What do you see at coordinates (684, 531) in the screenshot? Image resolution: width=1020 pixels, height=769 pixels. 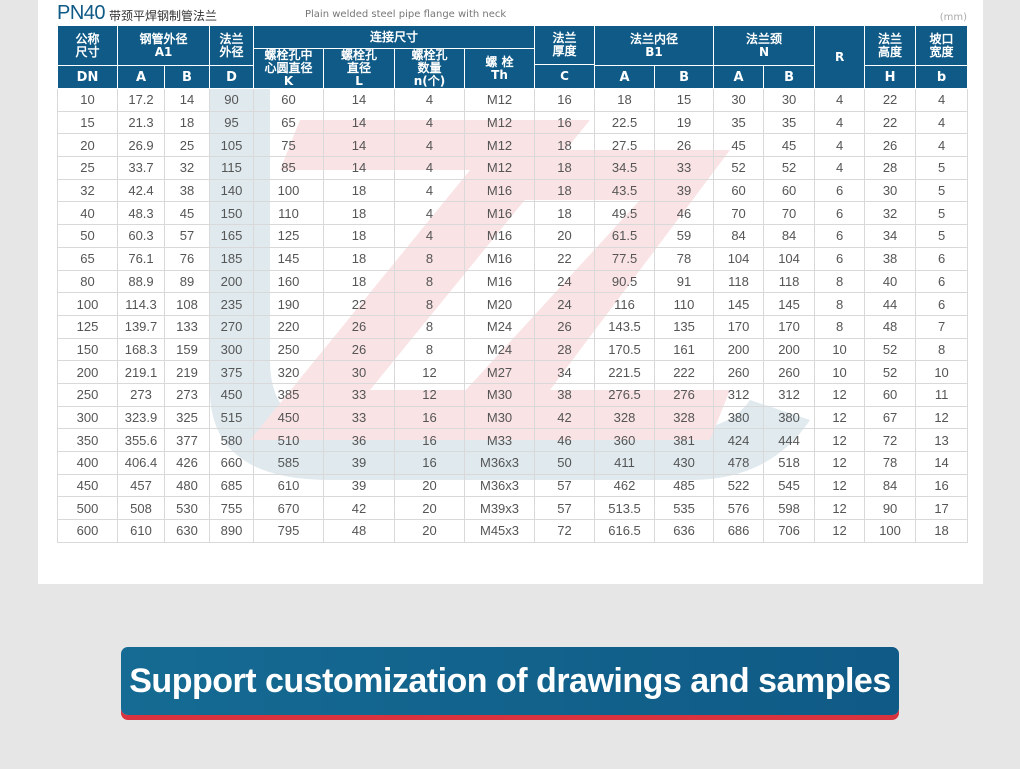 I see `table-cell: 636` at bounding box center [684, 531].